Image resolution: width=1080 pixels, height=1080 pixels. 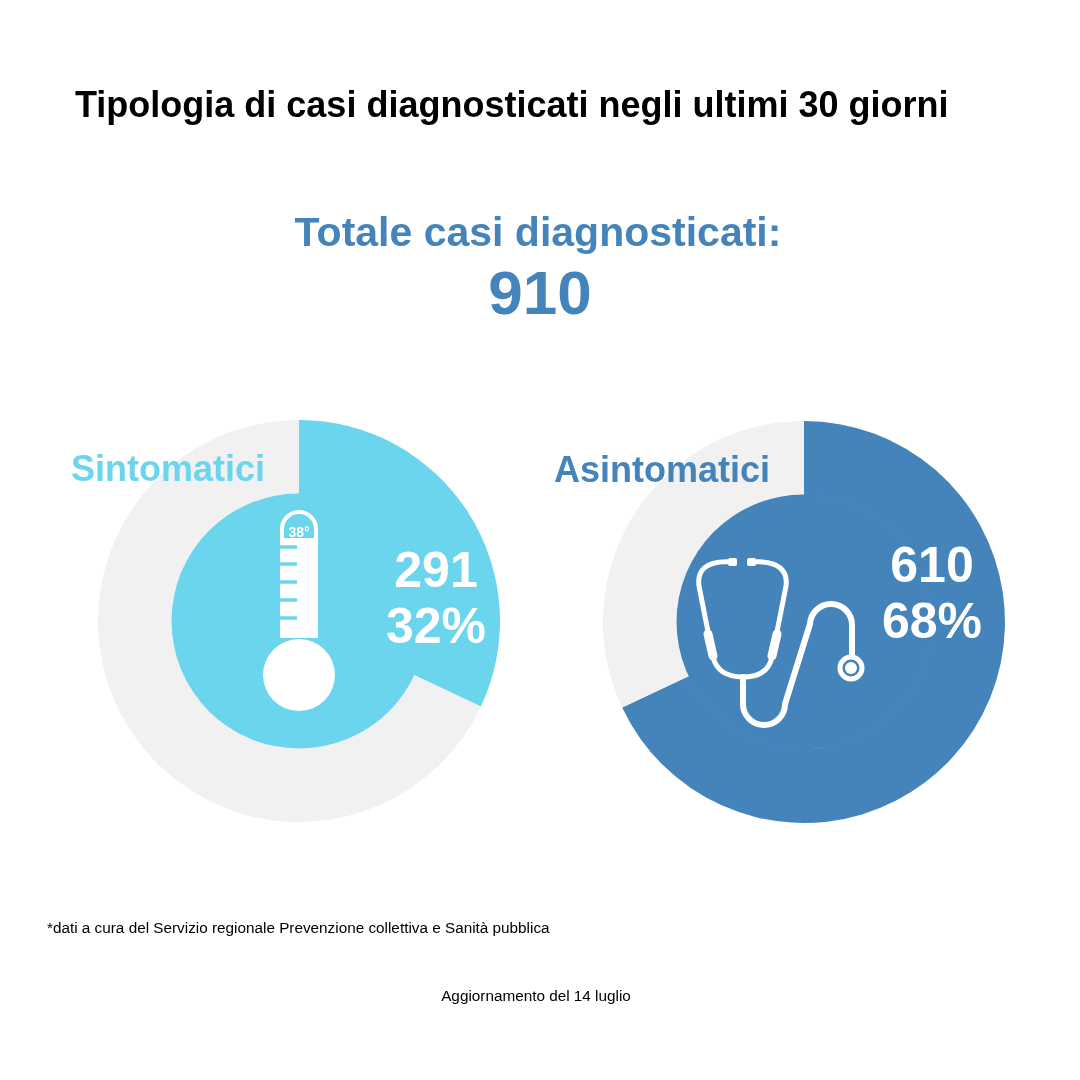 I want to click on data-label: 610 68%, so click(x=932, y=593).